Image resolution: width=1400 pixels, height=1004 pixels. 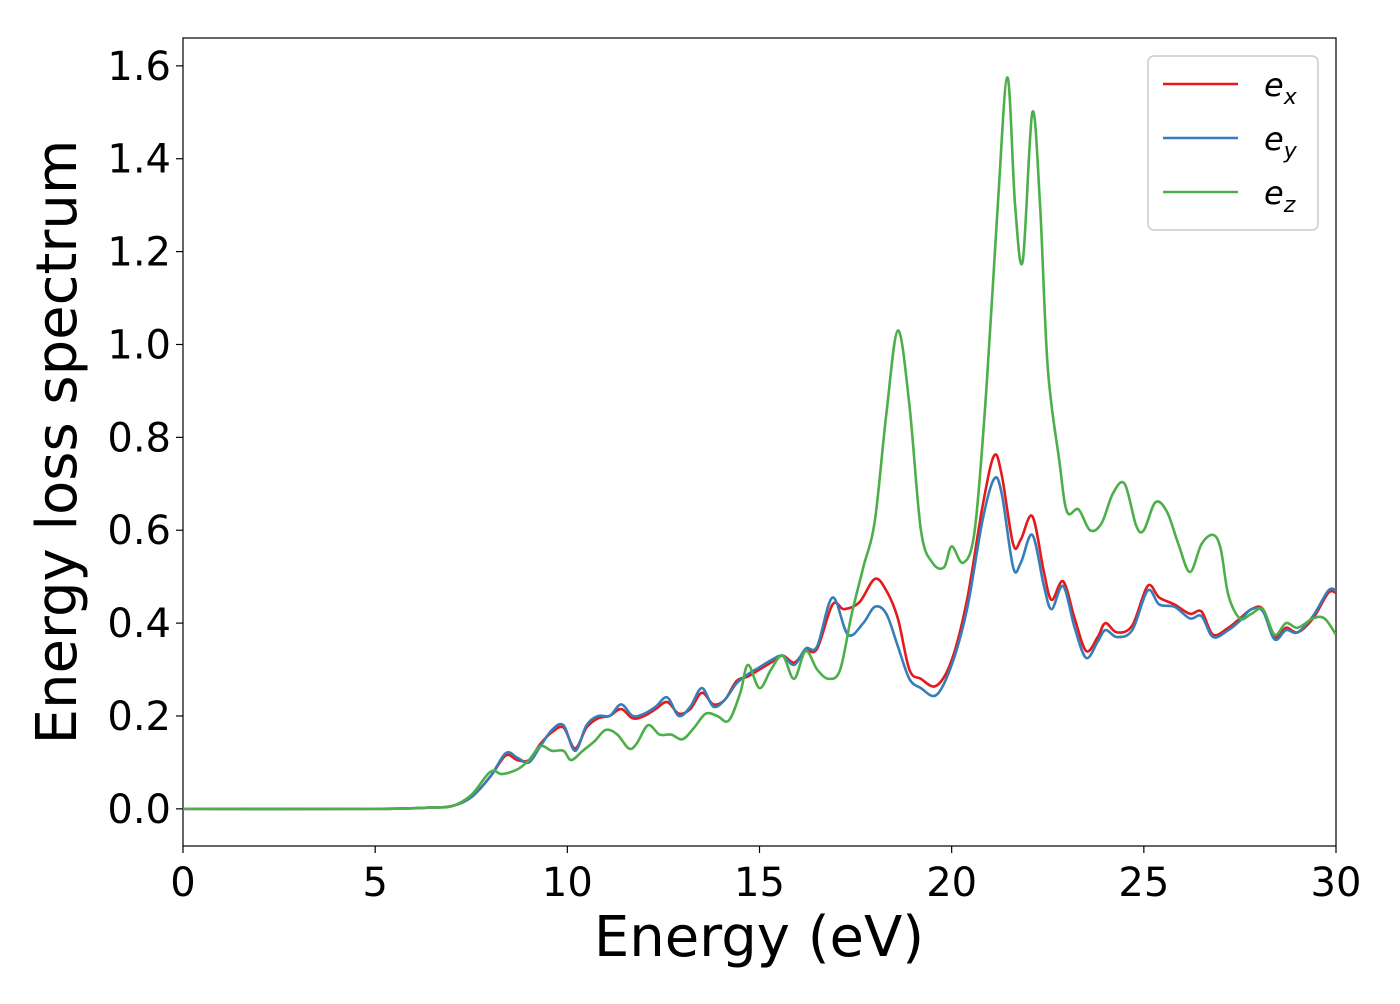 I want to click on y-tick-label: 0.0, so click(x=139, y=810).